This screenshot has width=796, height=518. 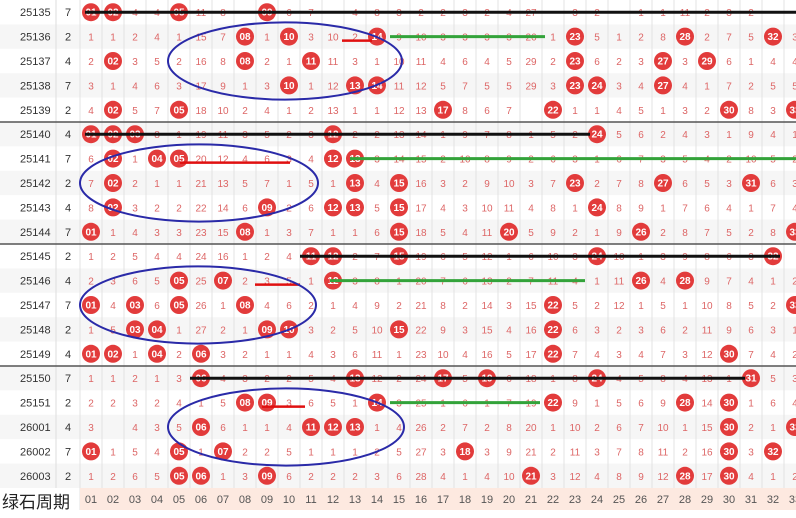 What do you see at coordinates (113, 500) in the screenshot?
I see `column-header: 02` at bounding box center [113, 500].